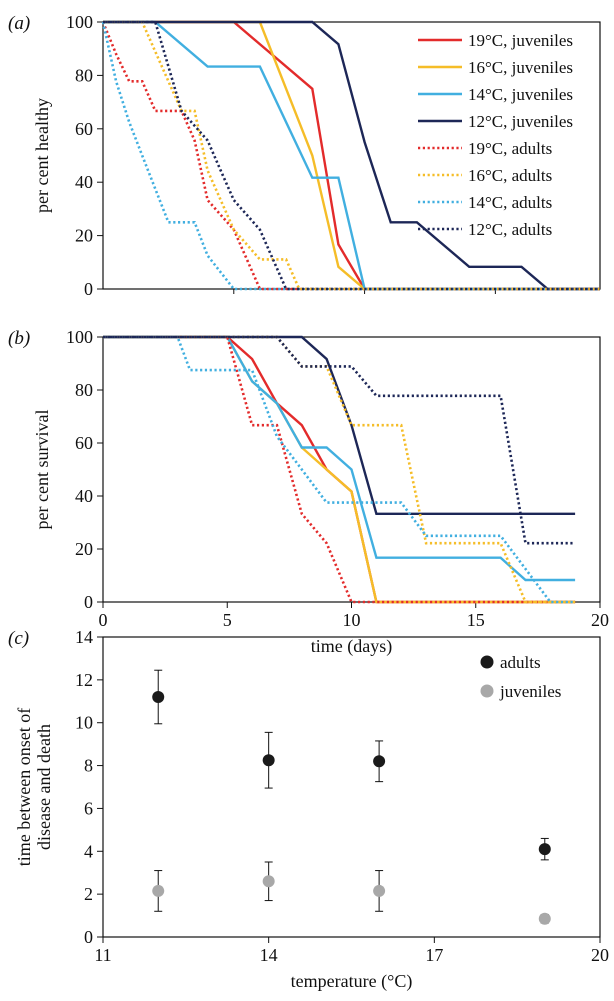 Image resolution: width=614 pixels, height=1001 pixels. Describe the element at coordinates (520, 94) in the screenshot. I see `legend-label: 14°C, juveniles` at that location.